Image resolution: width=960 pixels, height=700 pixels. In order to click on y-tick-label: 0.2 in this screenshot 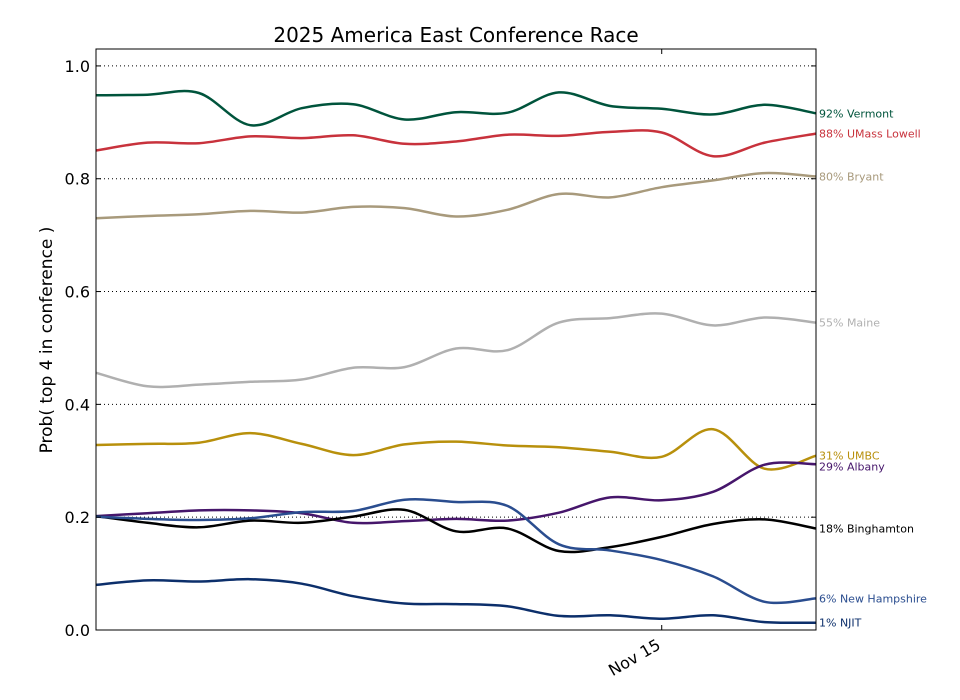, I will do `click(77, 517)`.